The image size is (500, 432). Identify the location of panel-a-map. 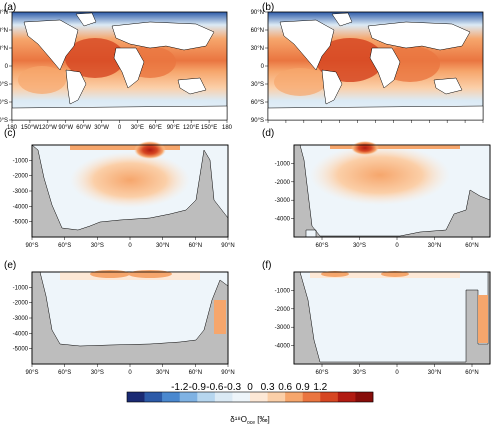
(119, 66).